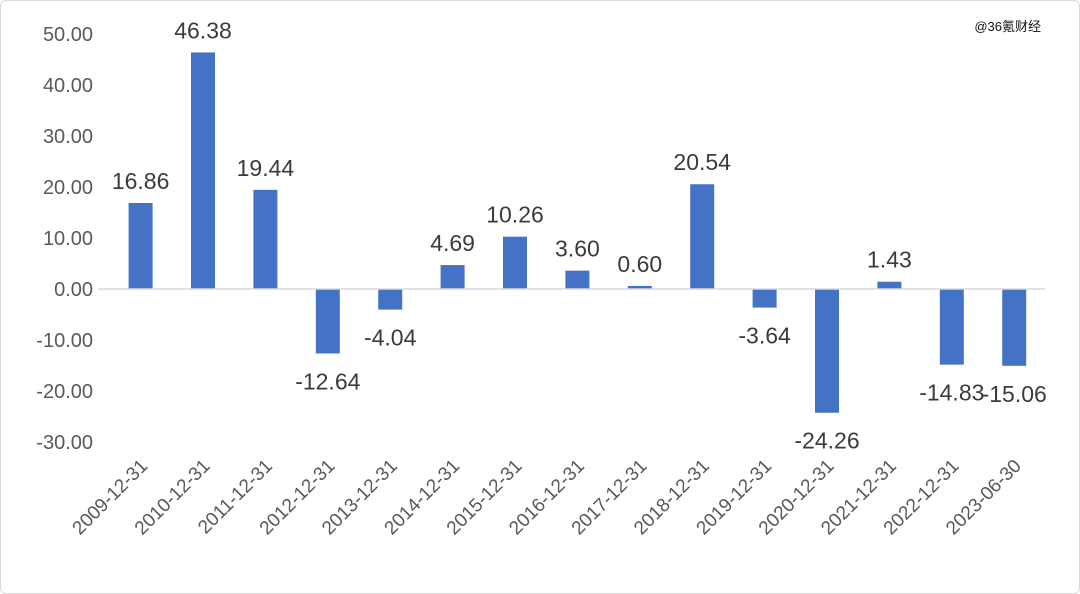 The height and width of the screenshot is (594, 1080). What do you see at coordinates (327, 381) in the screenshot?
I see `data-label: -12.64` at bounding box center [327, 381].